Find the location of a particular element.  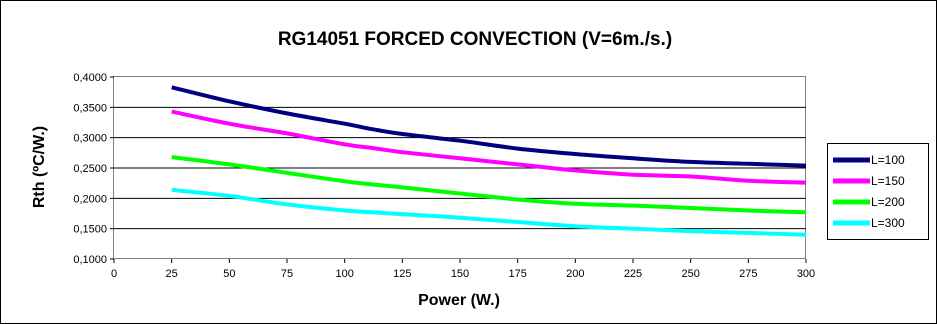

y-tick-label: 0,3000 is located at coordinates (90, 139).